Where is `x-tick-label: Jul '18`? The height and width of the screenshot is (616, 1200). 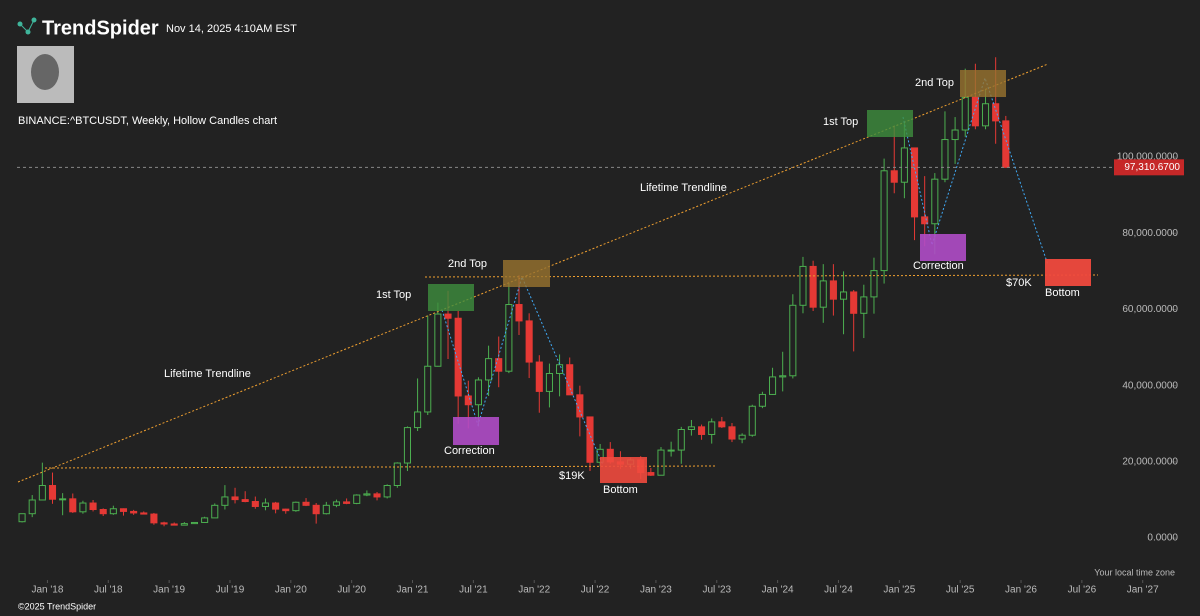
x-tick-label: Jul '18 is located at coordinates (108, 590).